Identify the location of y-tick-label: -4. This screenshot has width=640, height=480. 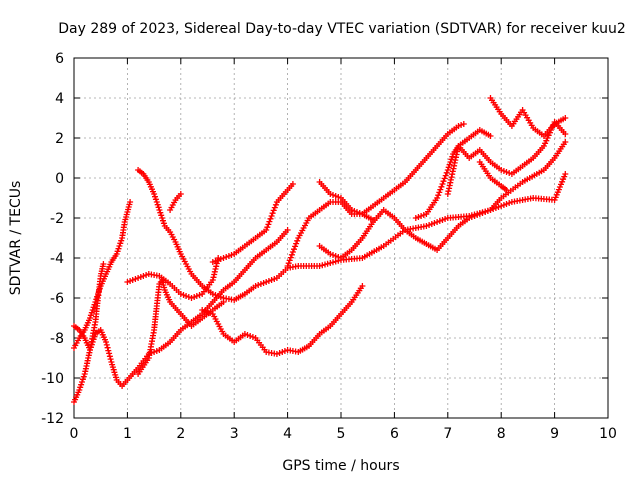
(57, 259).